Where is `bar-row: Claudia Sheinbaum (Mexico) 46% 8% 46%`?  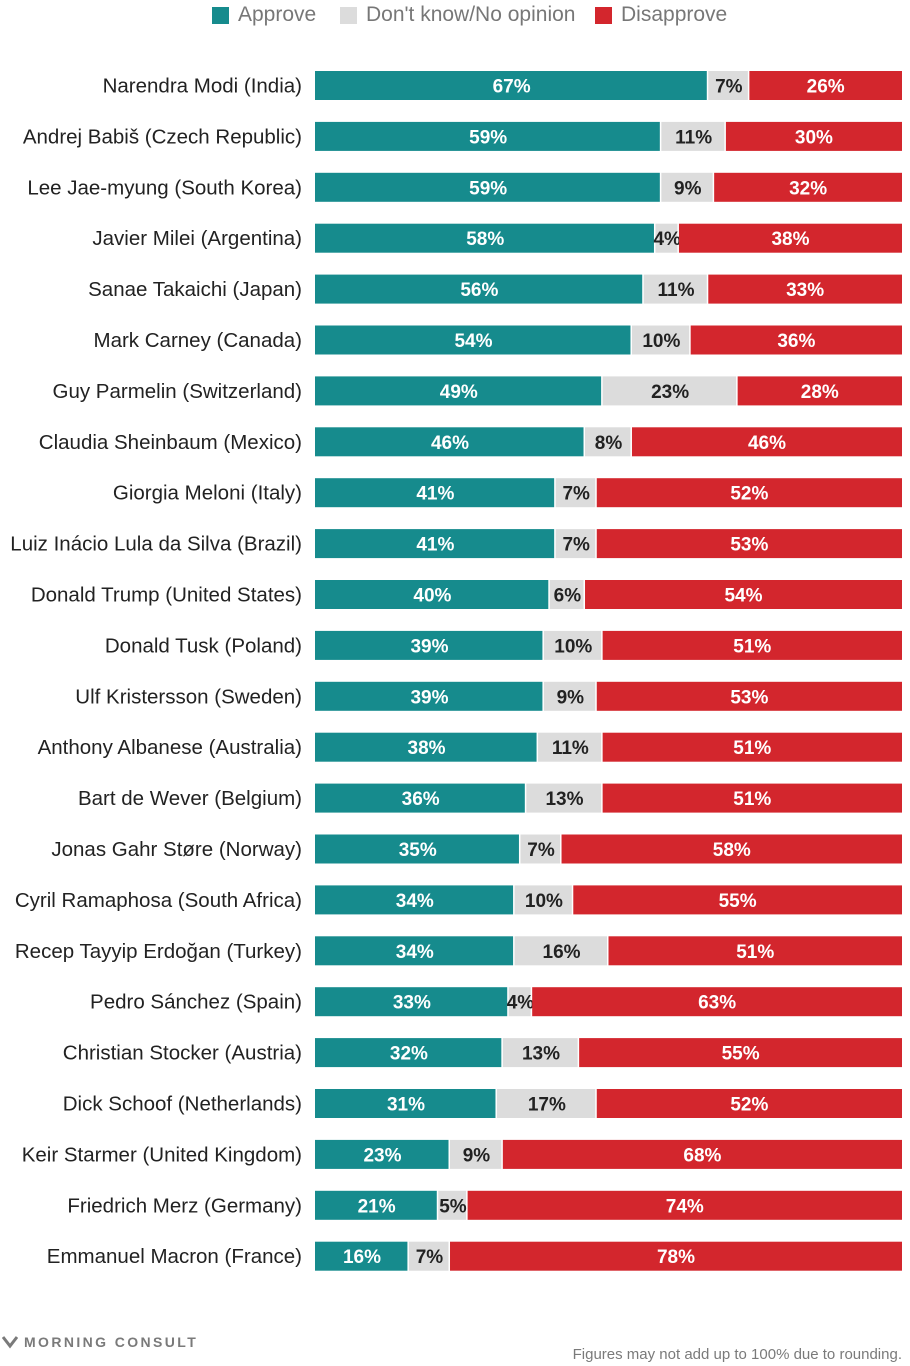
bar-row: Claudia Sheinbaum (Mexico) 46% 8% 46% is located at coordinates (470, 442).